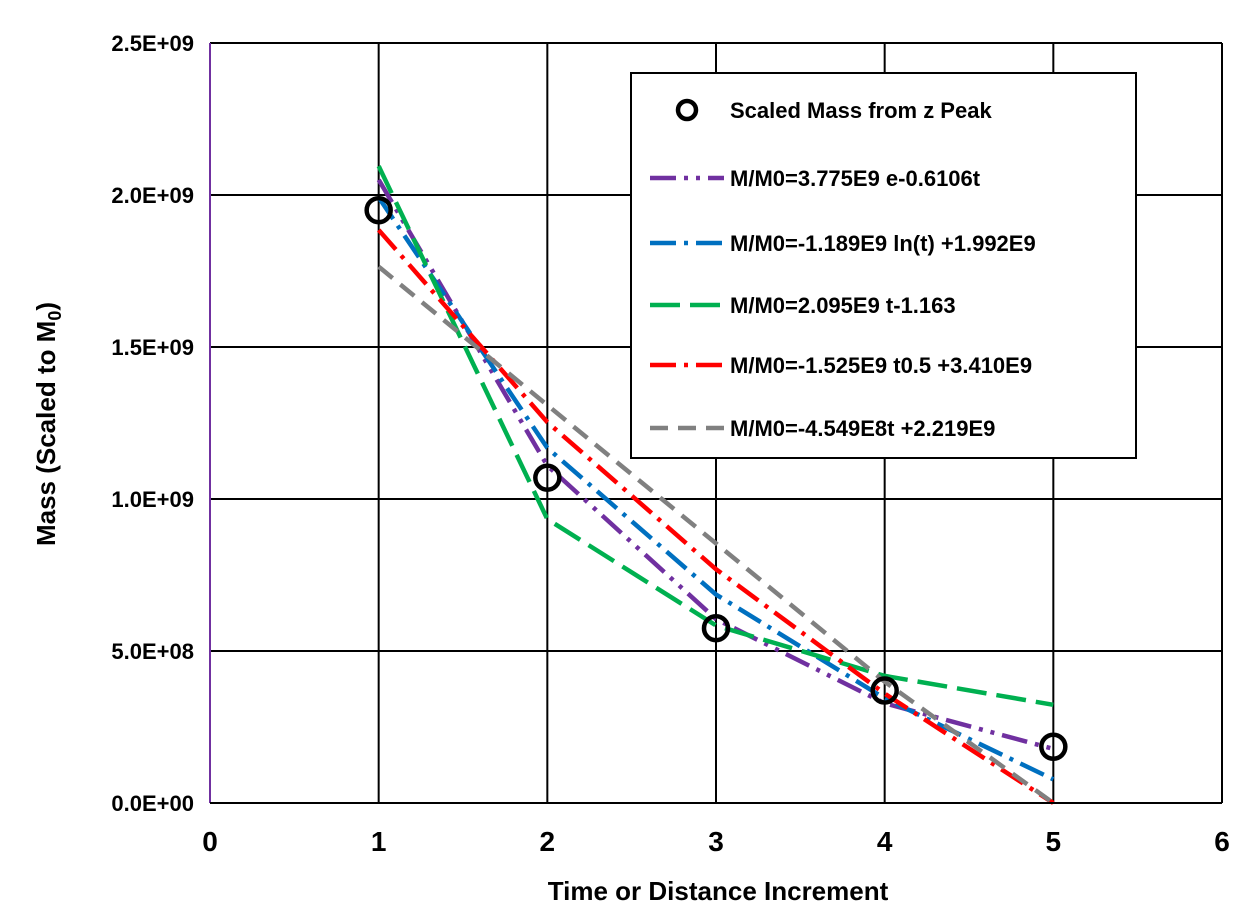 This screenshot has width=1250, height=909. What do you see at coordinates (885, 841) in the screenshot?
I see `x-tick-label: 4` at bounding box center [885, 841].